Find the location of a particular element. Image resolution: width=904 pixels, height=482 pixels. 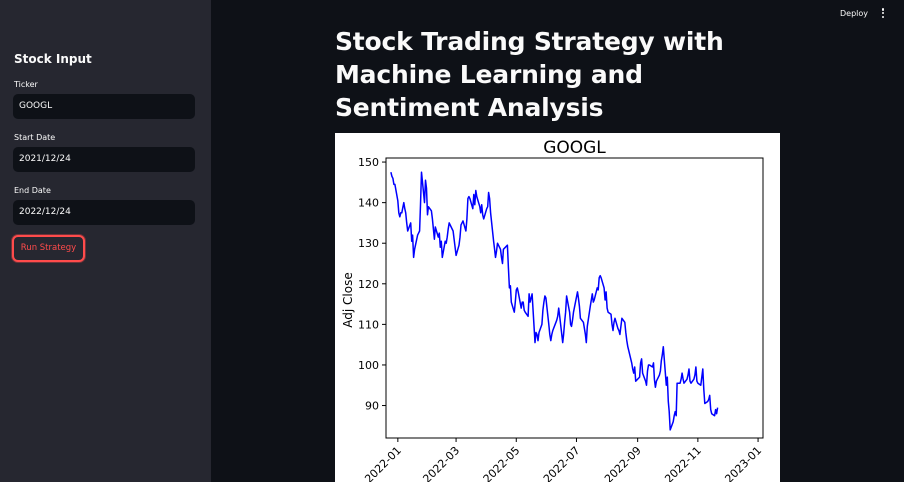

chart-x-tick-label: 2022-11 is located at coordinates (683, 463).